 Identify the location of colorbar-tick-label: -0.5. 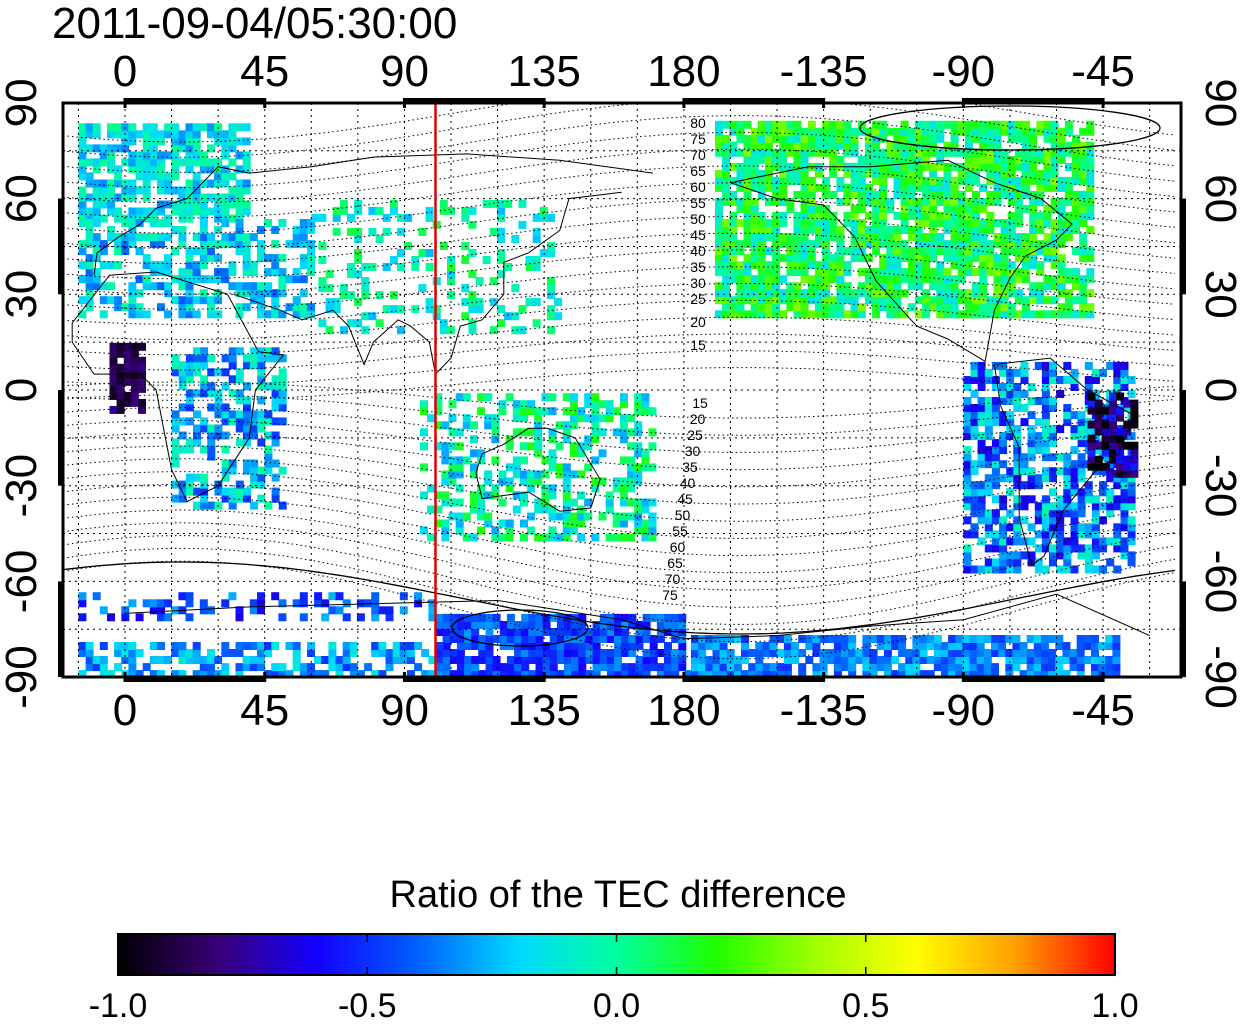
(367, 1005).